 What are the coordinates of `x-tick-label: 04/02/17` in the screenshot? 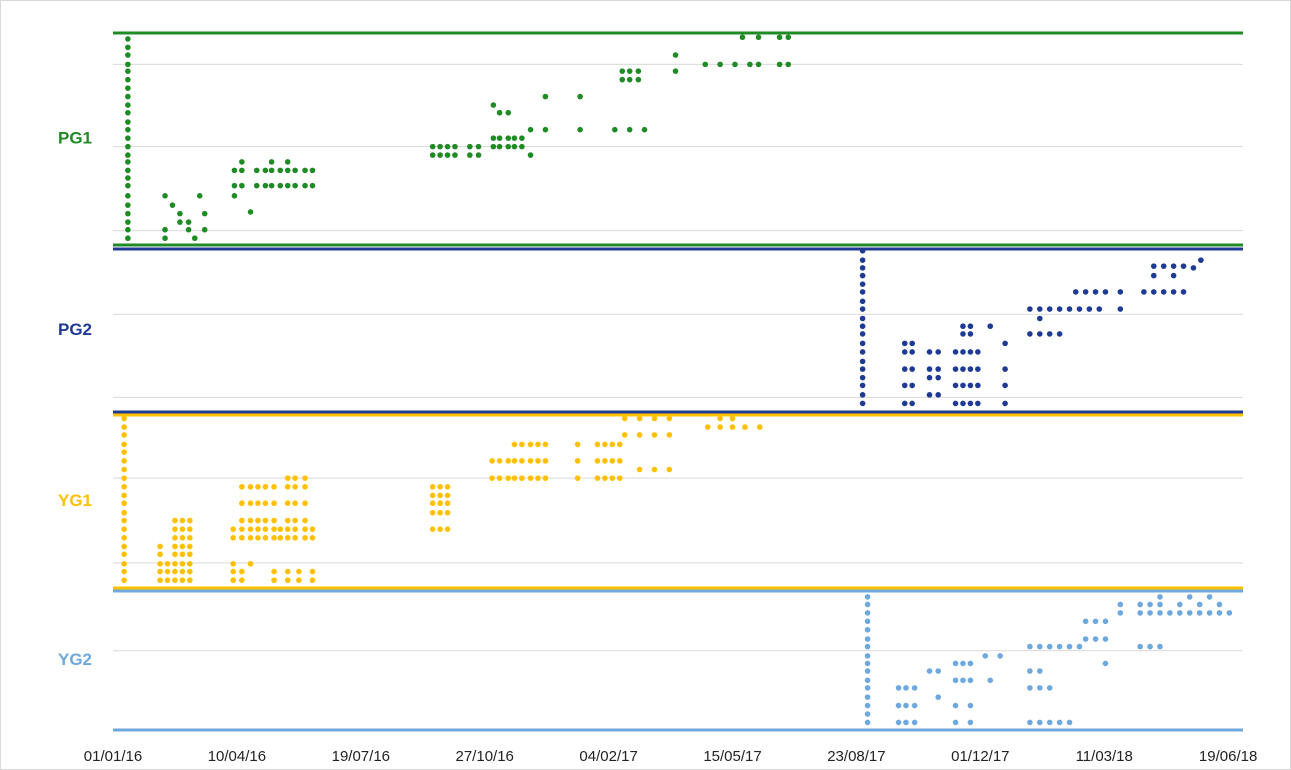 It's located at (608, 756).